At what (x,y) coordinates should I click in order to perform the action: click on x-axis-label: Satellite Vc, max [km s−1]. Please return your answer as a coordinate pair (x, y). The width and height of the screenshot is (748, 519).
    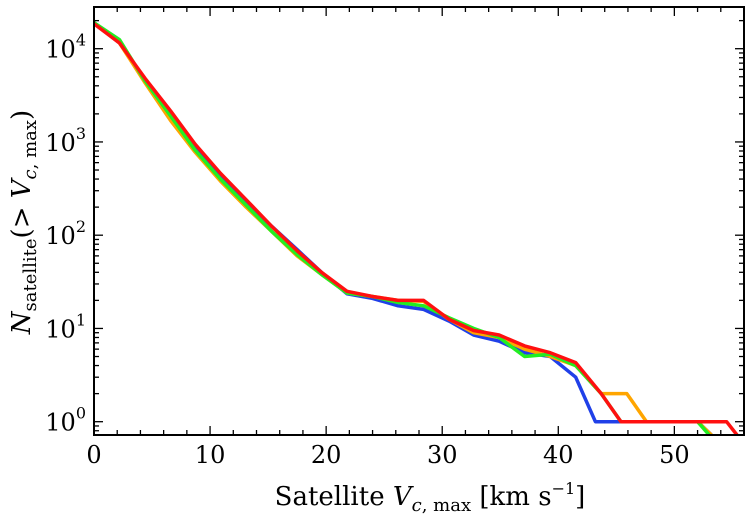
    Looking at the image, I should click on (430, 497).